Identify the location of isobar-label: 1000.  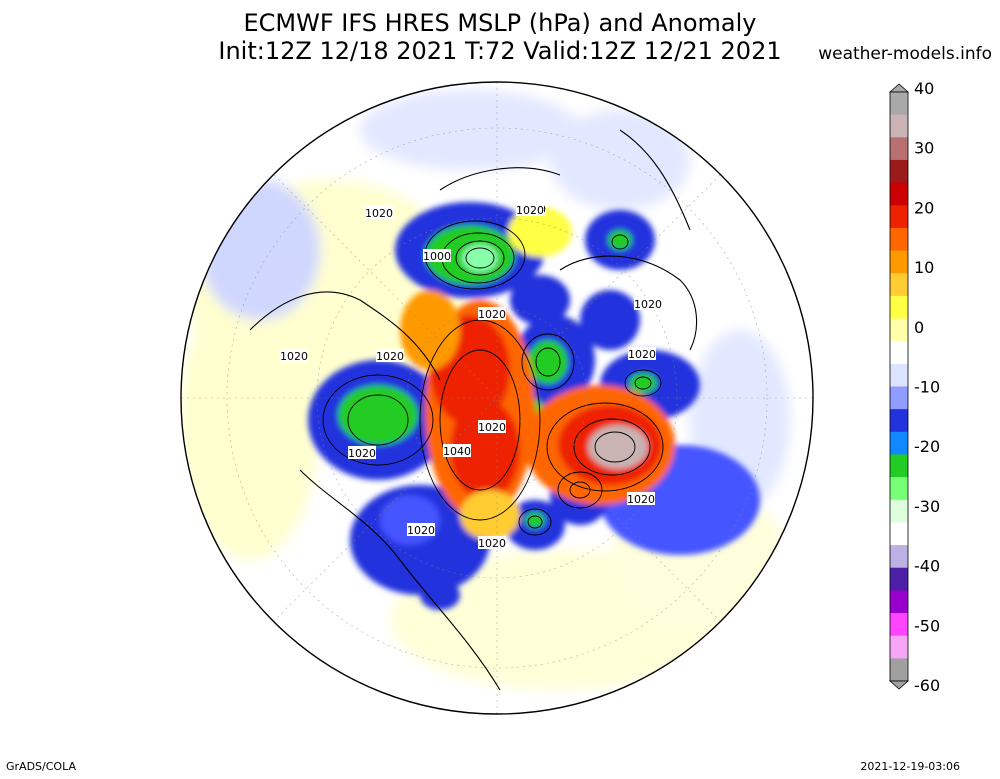
(437, 256).